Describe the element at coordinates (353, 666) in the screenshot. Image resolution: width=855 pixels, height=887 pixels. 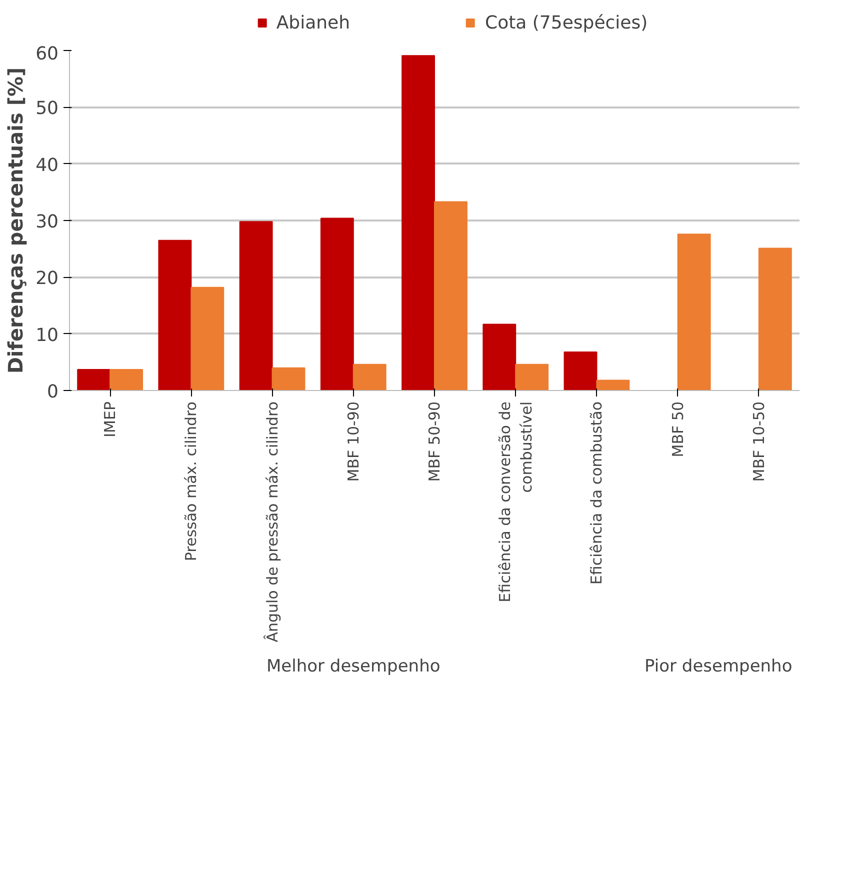
I see `text: Melhor desempenho` at that location.